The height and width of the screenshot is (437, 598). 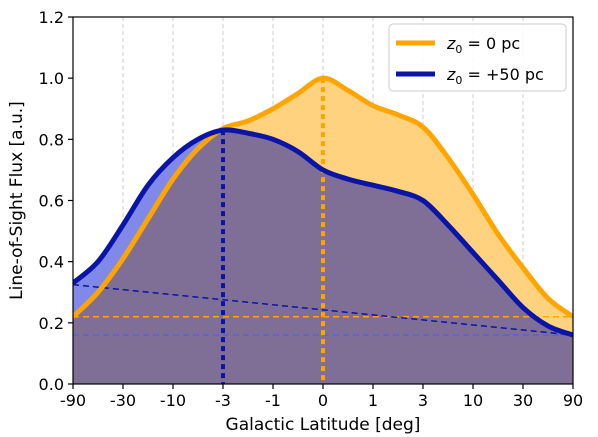 What do you see at coordinates (123, 400) in the screenshot?
I see `x-tick-label: -30` at bounding box center [123, 400].